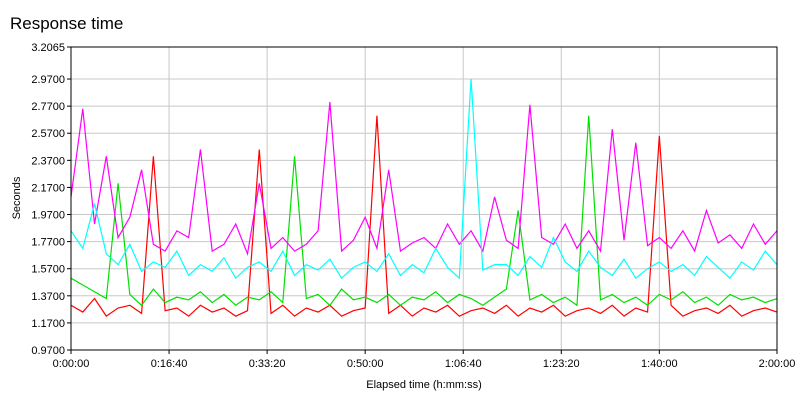 Image resolution: width=800 pixels, height=405 pixels. What do you see at coordinates (48, 188) in the screenshot?
I see `y-tick-label: 2.1700` at bounding box center [48, 188].